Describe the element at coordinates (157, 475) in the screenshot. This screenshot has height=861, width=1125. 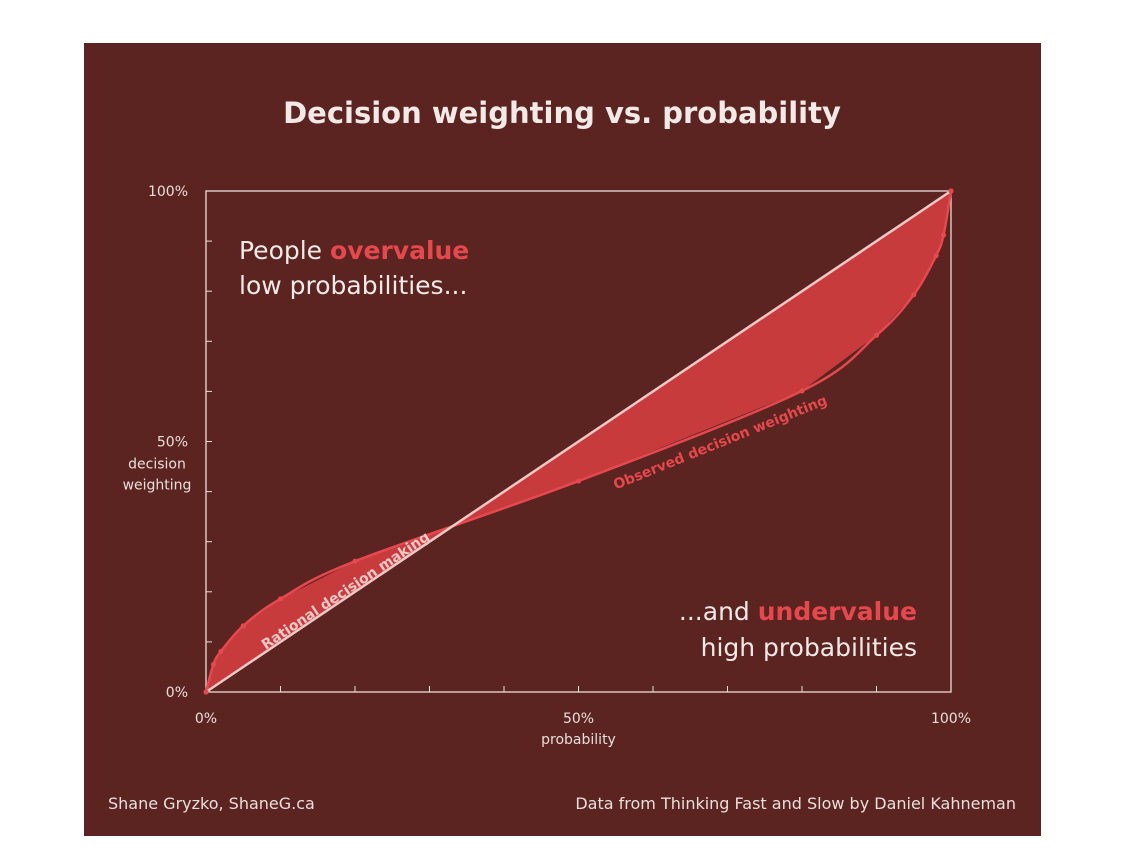
I see `y-axis-label: decision weighting` at that location.